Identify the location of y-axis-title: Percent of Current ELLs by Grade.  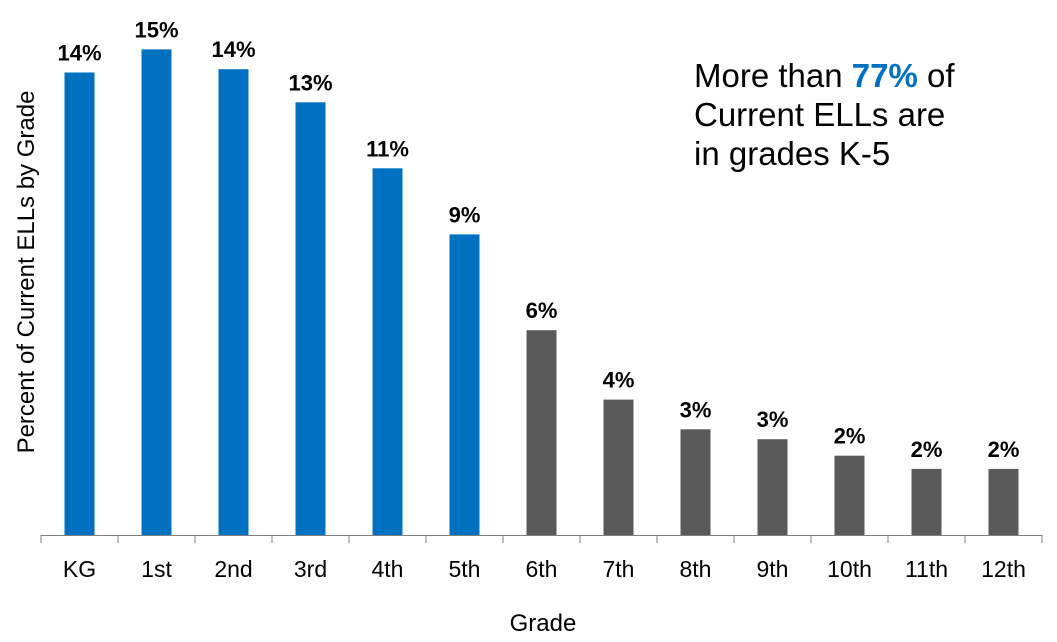
(26, 272).